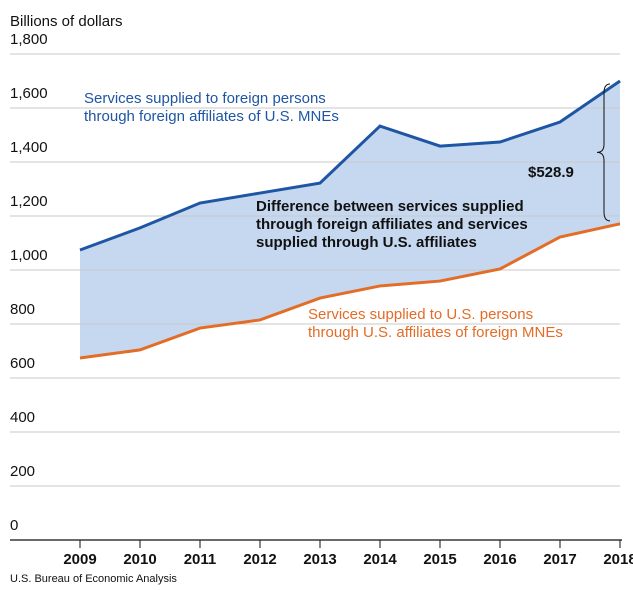 This screenshot has height=590, width=633. I want to click on x-tick-label: 2011, so click(200, 559).